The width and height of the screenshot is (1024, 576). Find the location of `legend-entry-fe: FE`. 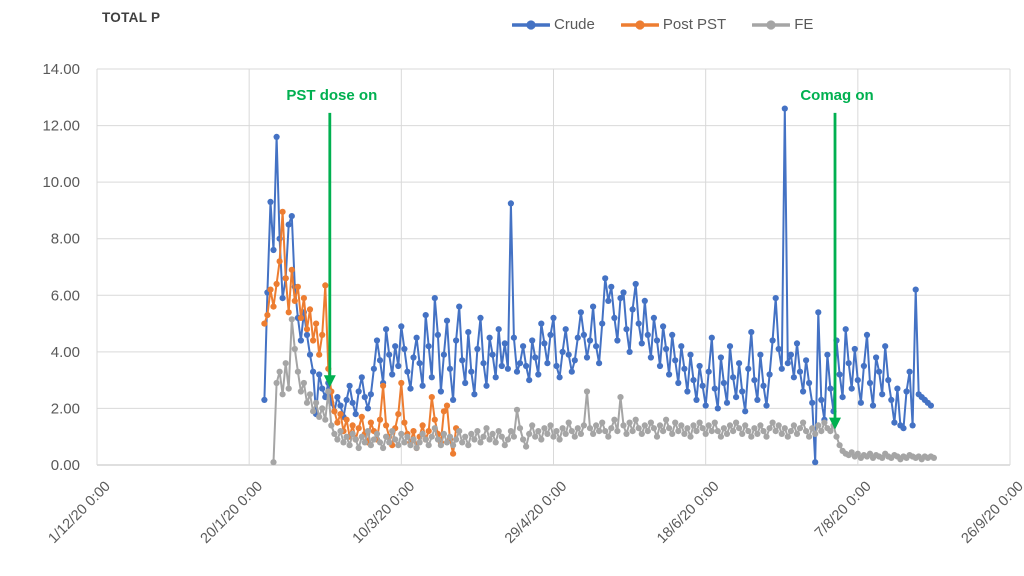

legend-entry-fe: FE is located at coordinates (782, 24).